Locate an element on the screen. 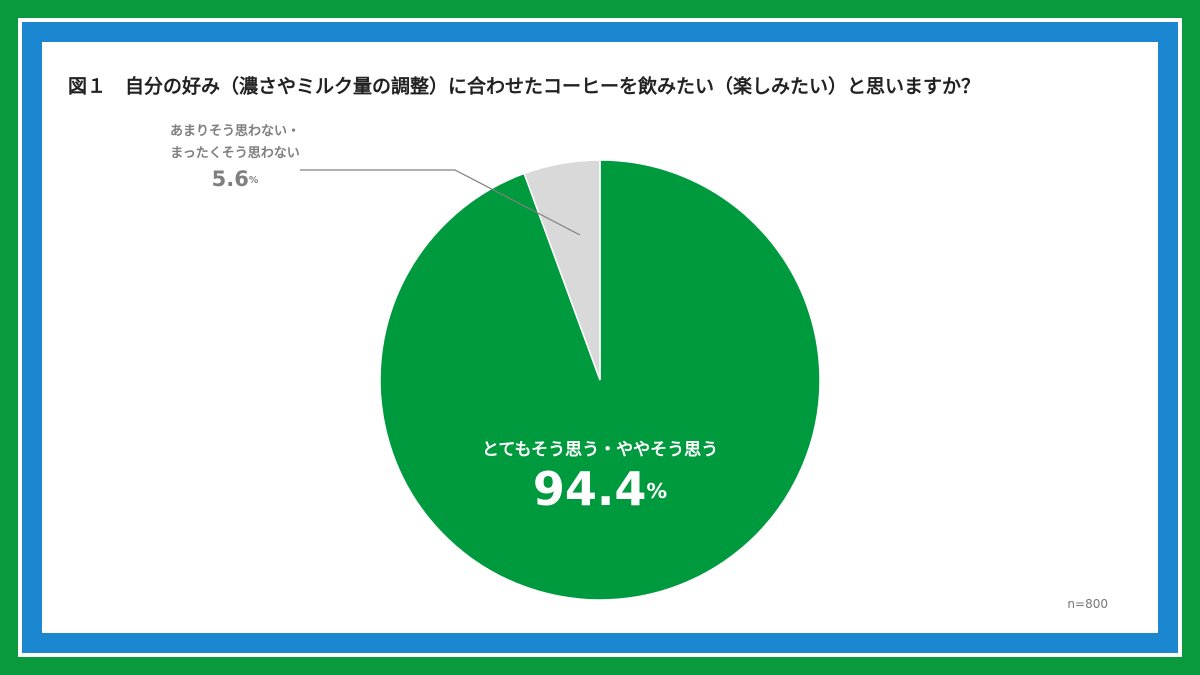  leader-line is located at coordinates (440, 202).